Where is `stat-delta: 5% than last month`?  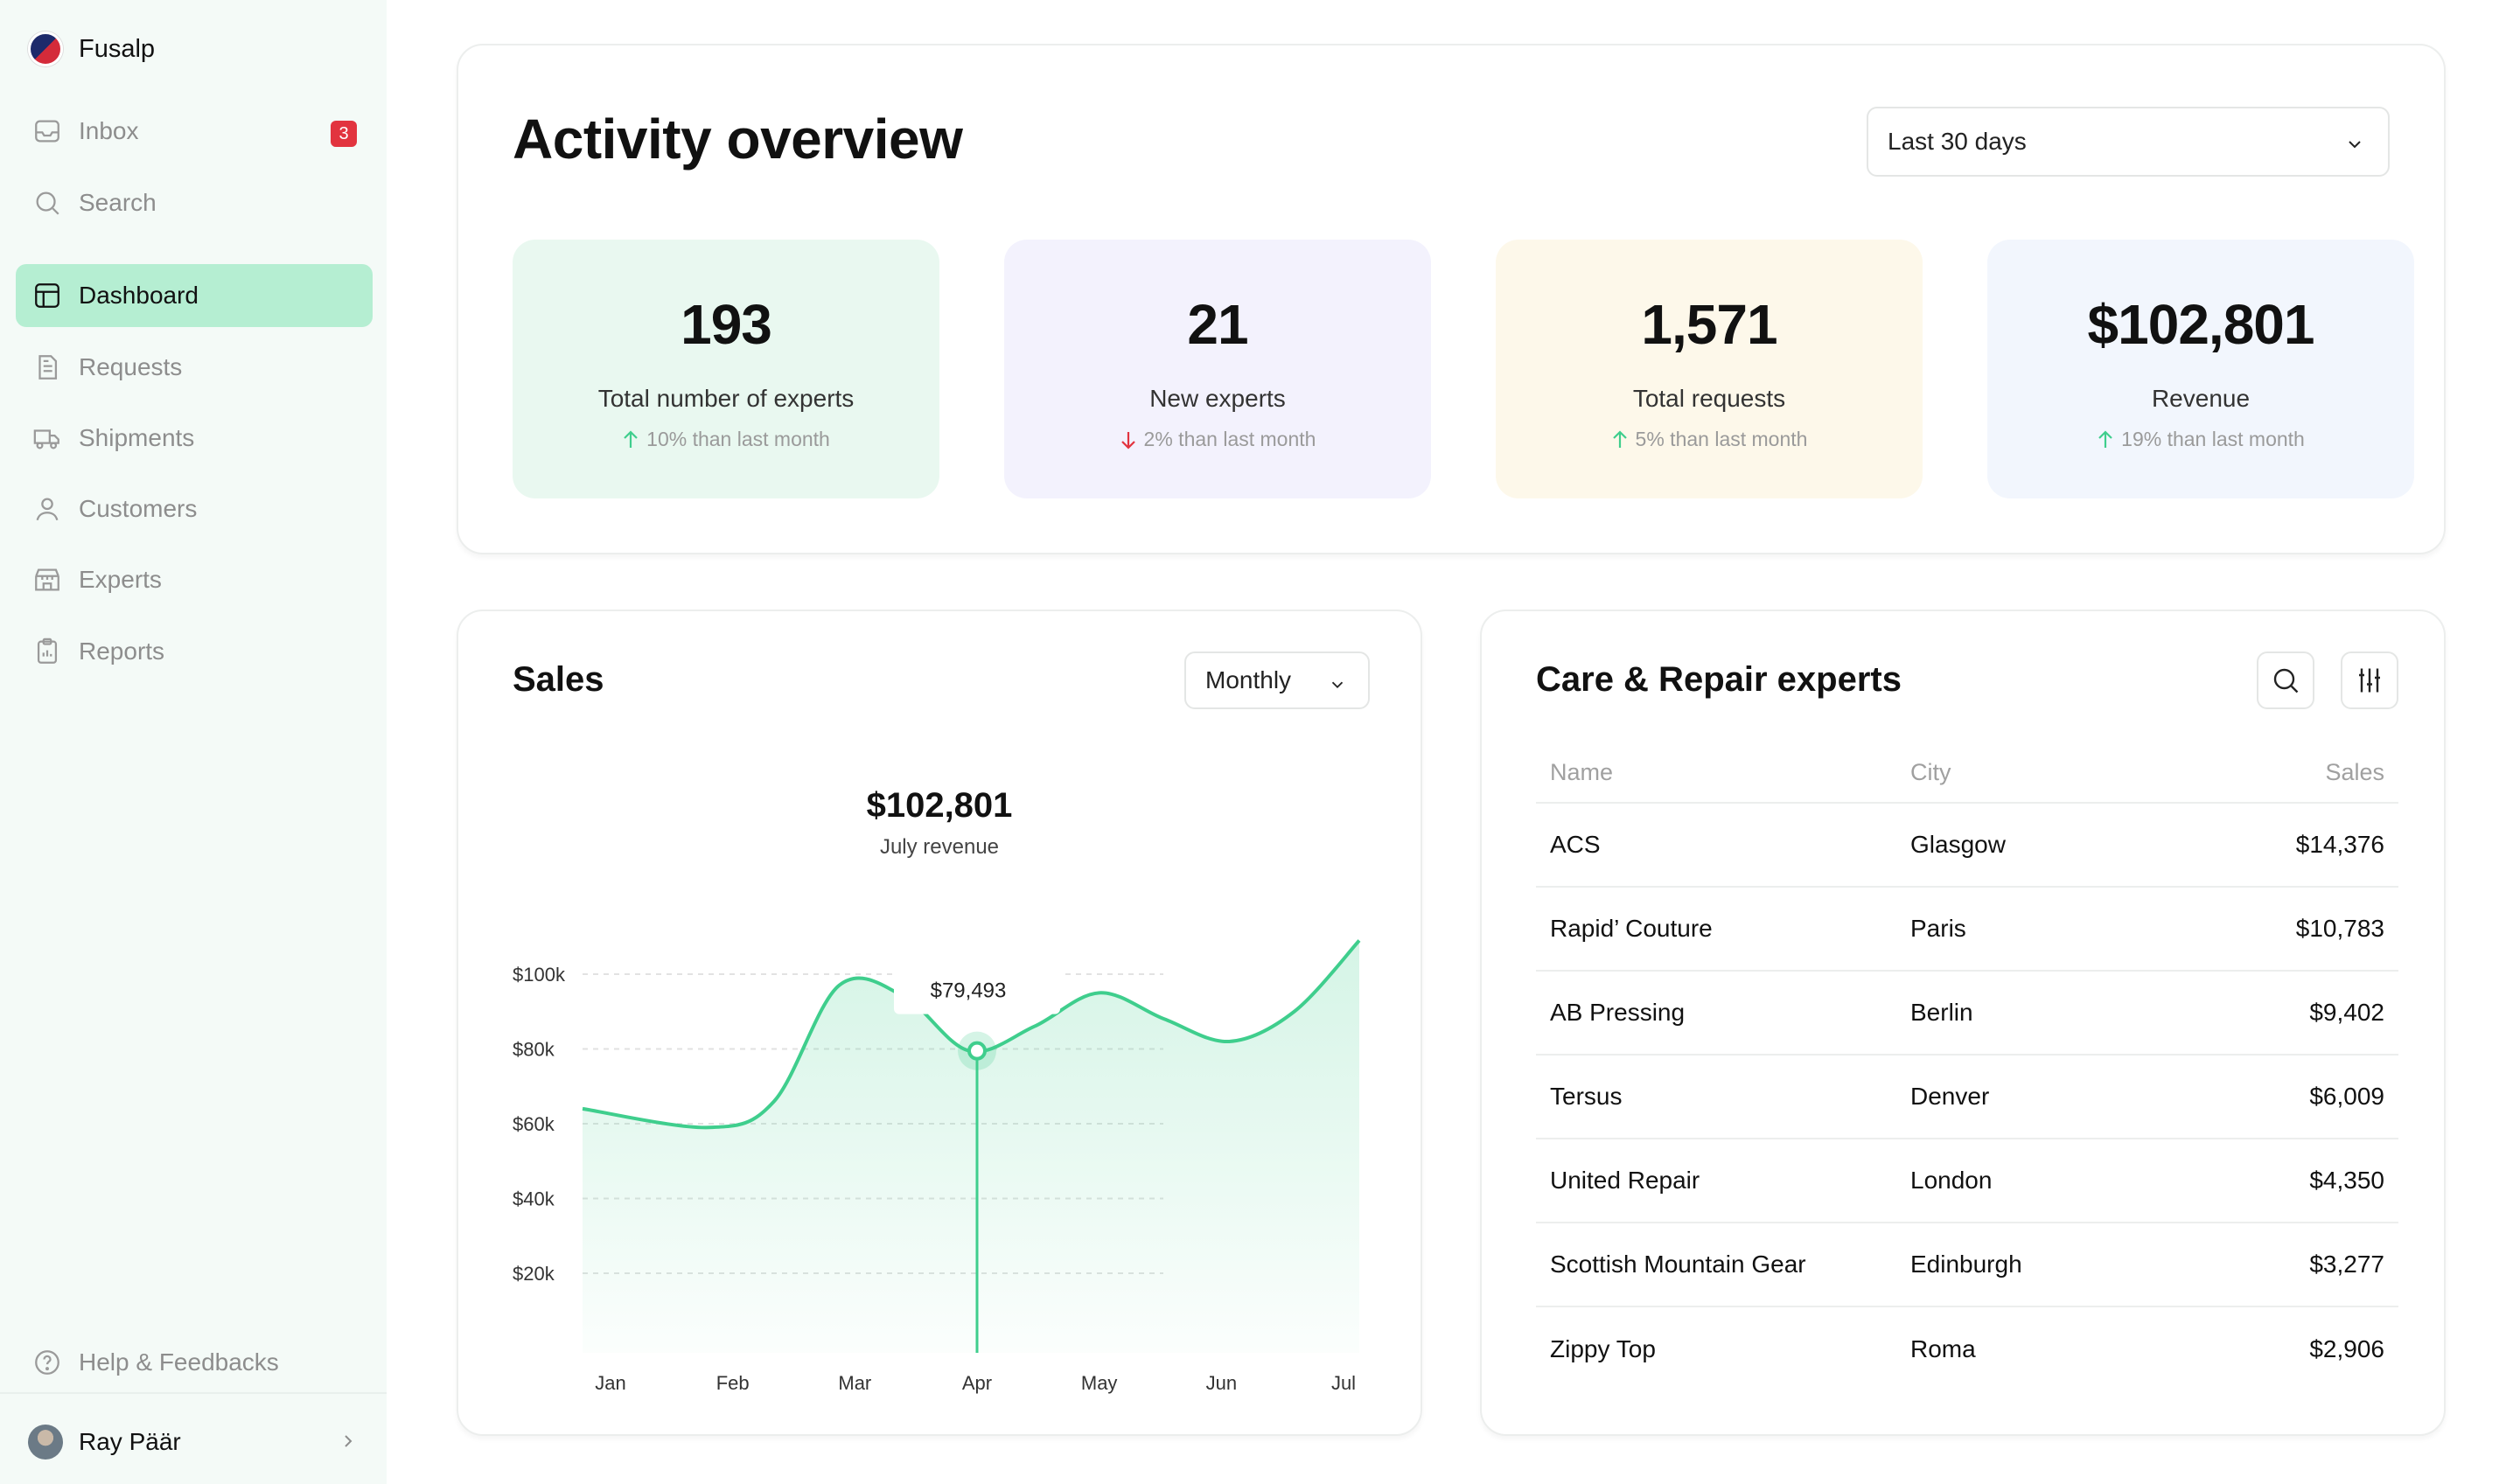
stat-delta: 5% than last month is located at coordinates (1709, 439).